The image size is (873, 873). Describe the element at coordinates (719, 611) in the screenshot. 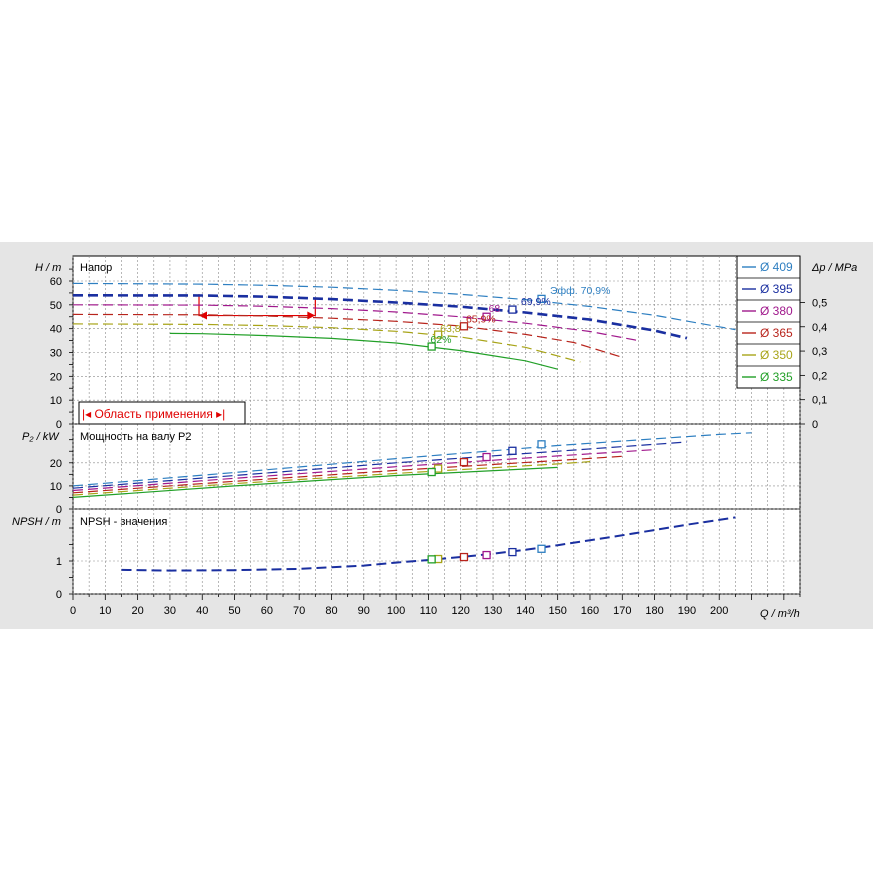

I see `x-tick-label: 200` at that location.